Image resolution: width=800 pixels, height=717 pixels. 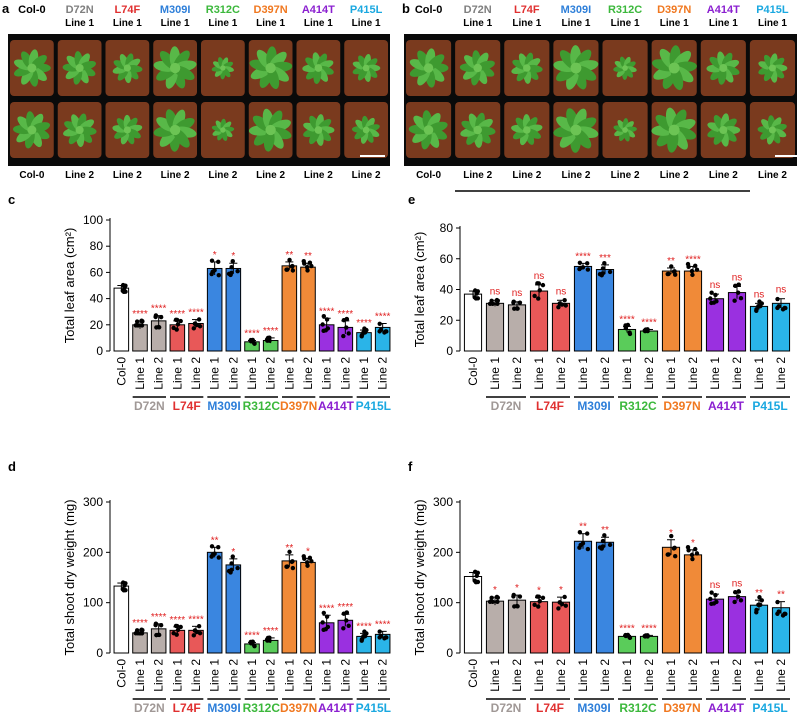 I want to click on y-tick-label: 200, so click(x=93, y=552).